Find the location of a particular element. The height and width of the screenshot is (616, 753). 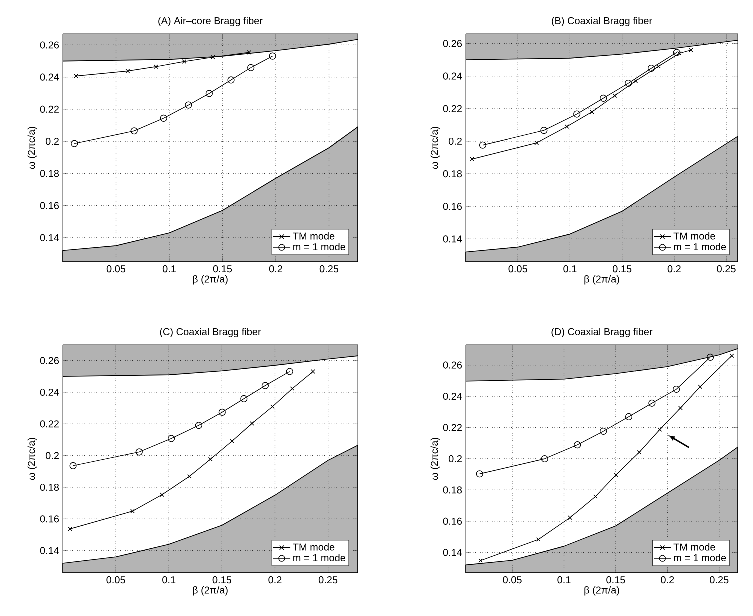

chart-title: (D) Coaxial Bragg fiber is located at coordinates (602, 333).